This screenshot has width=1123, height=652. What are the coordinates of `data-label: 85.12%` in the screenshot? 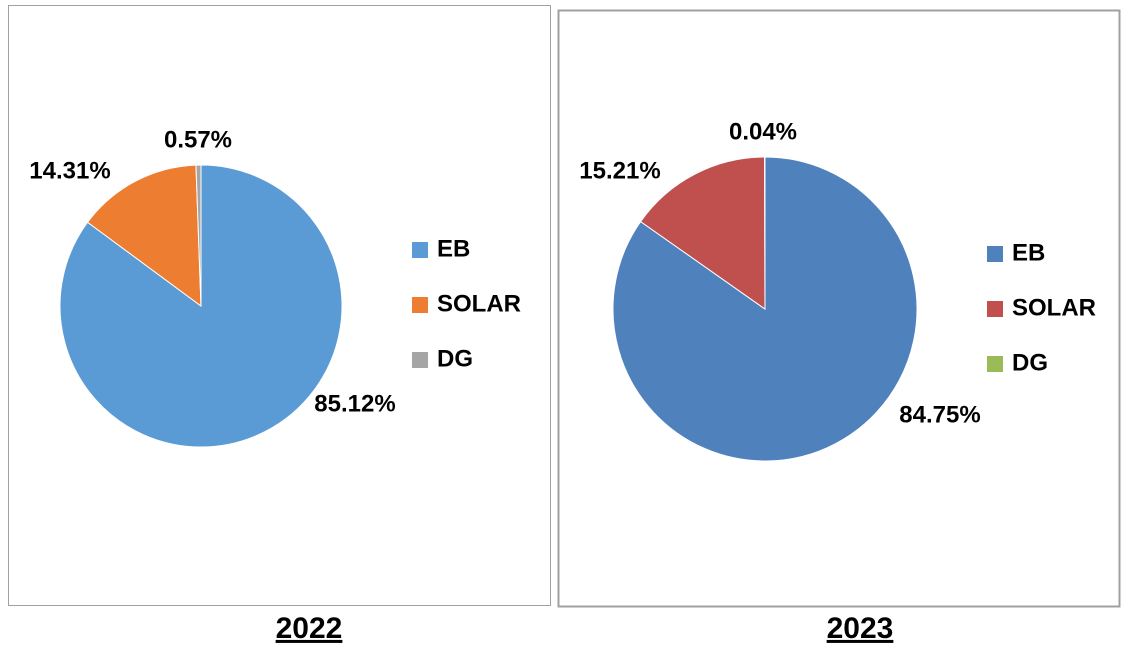 It's located at (354, 403).